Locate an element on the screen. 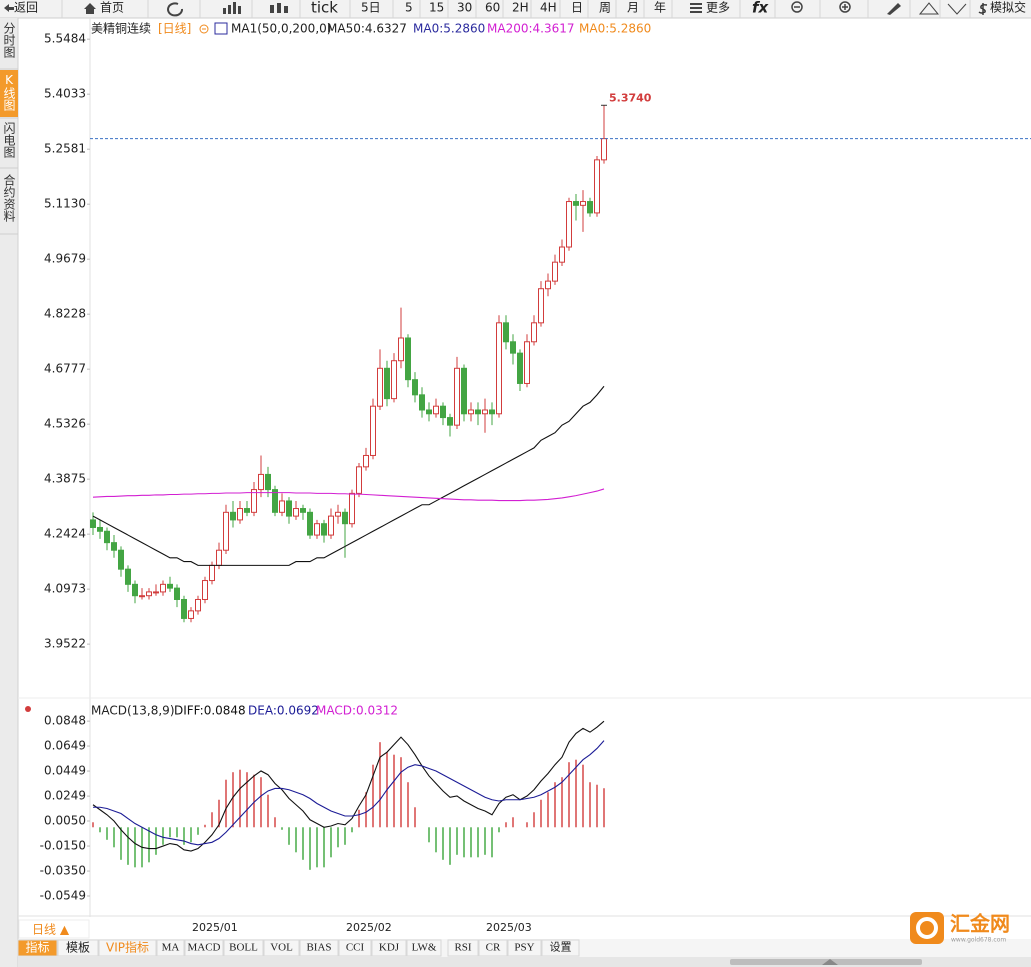  scrollbar is located at coordinates (524, 962).